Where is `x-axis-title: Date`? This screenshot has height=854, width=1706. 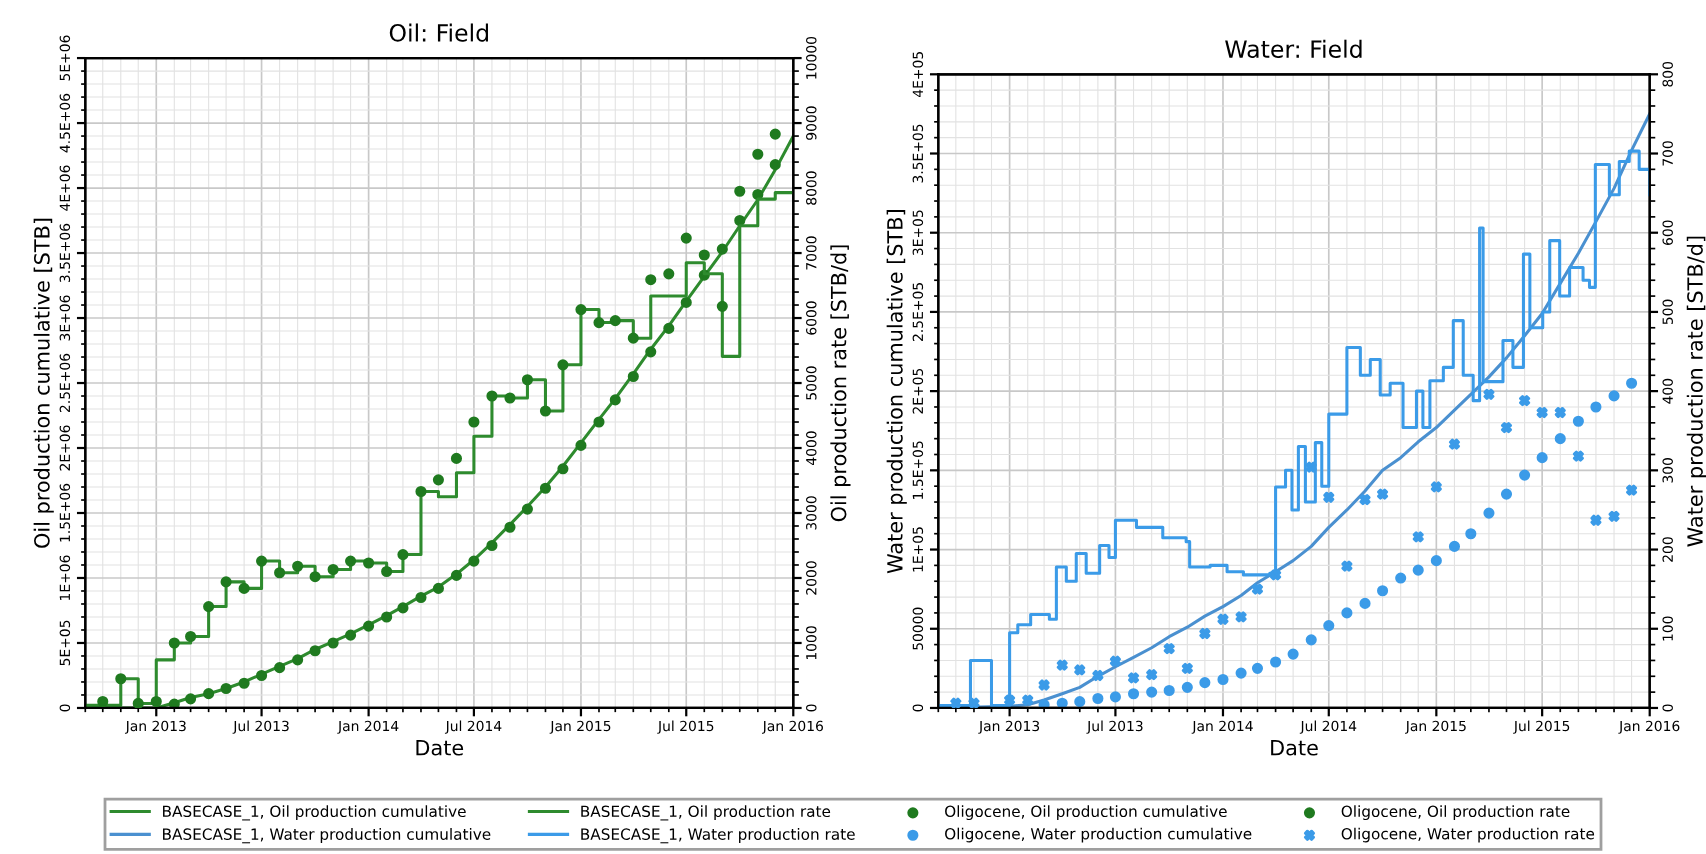 x-axis-title: Date is located at coordinates (440, 748).